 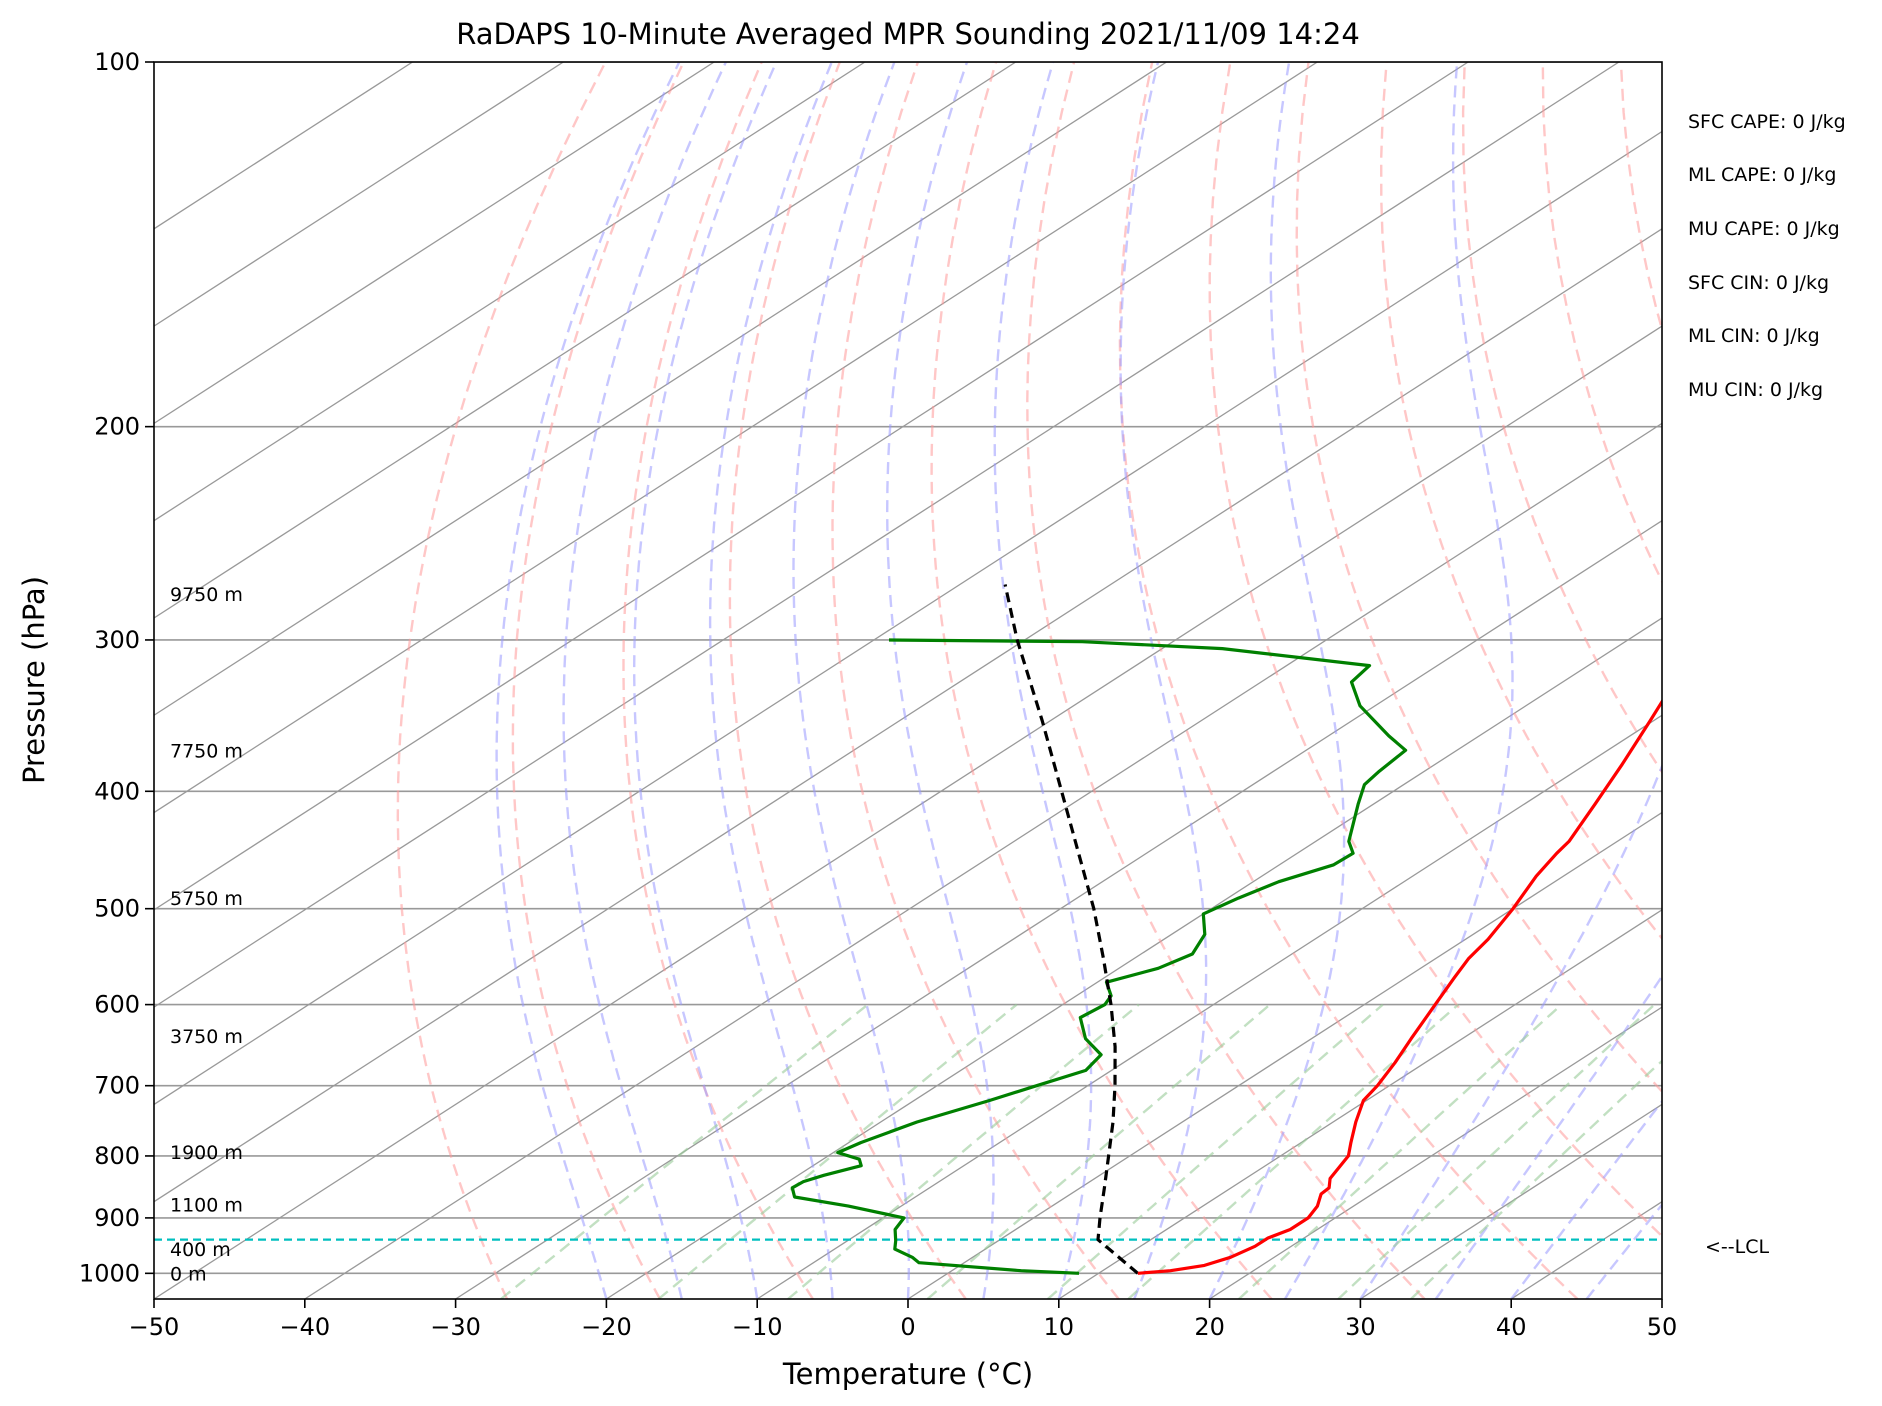 I want to click on y-tick-label: 500, so click(x=117, y=909).